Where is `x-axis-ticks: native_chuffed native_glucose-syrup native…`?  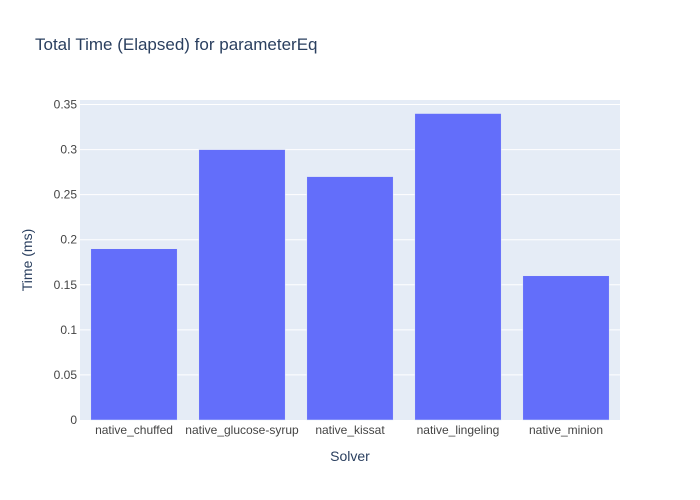 x-axis-ticks: native_chuffed native_glucose-syrup native… is located at coordinates (349, 430).